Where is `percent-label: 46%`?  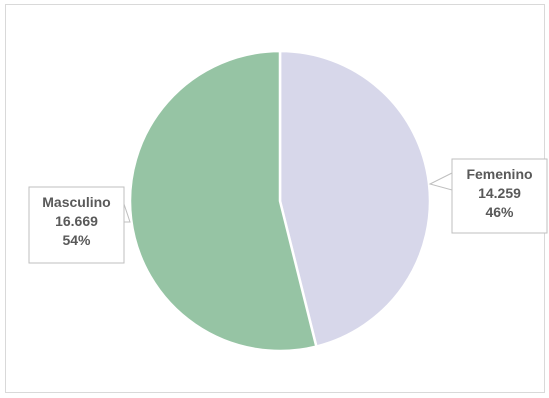
percent-label: 46% is located at coordinates (499, 212).